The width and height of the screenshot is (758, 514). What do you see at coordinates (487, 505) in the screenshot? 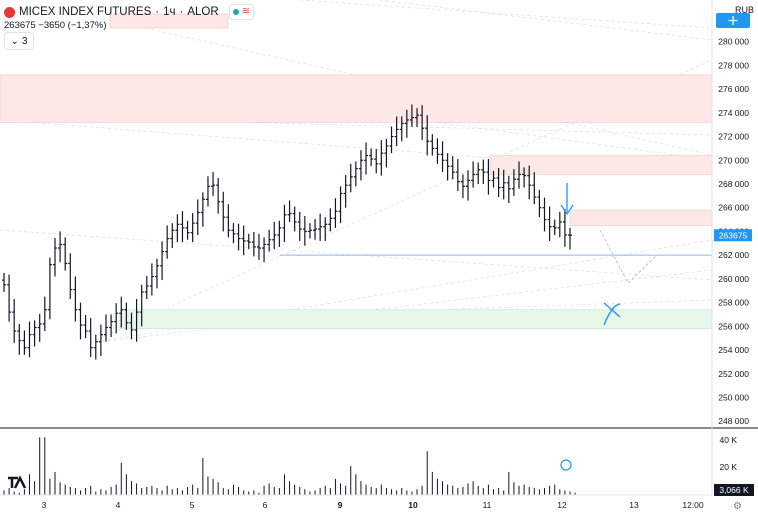
I see `time-tick-label: 11` at bounding box center [487, 505].